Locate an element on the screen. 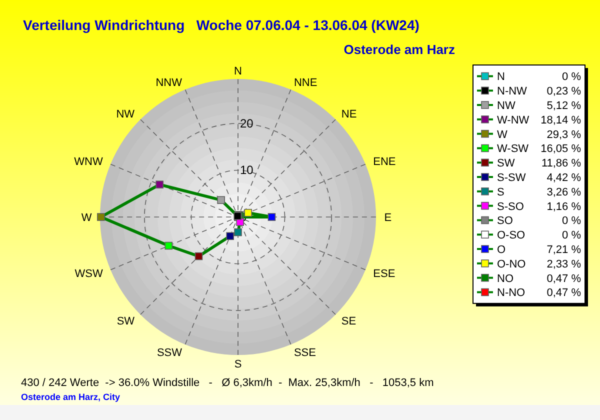 The width and height of the screenshot is (600, 420). spoke-label: ESE is located at coordinates (384, 274).